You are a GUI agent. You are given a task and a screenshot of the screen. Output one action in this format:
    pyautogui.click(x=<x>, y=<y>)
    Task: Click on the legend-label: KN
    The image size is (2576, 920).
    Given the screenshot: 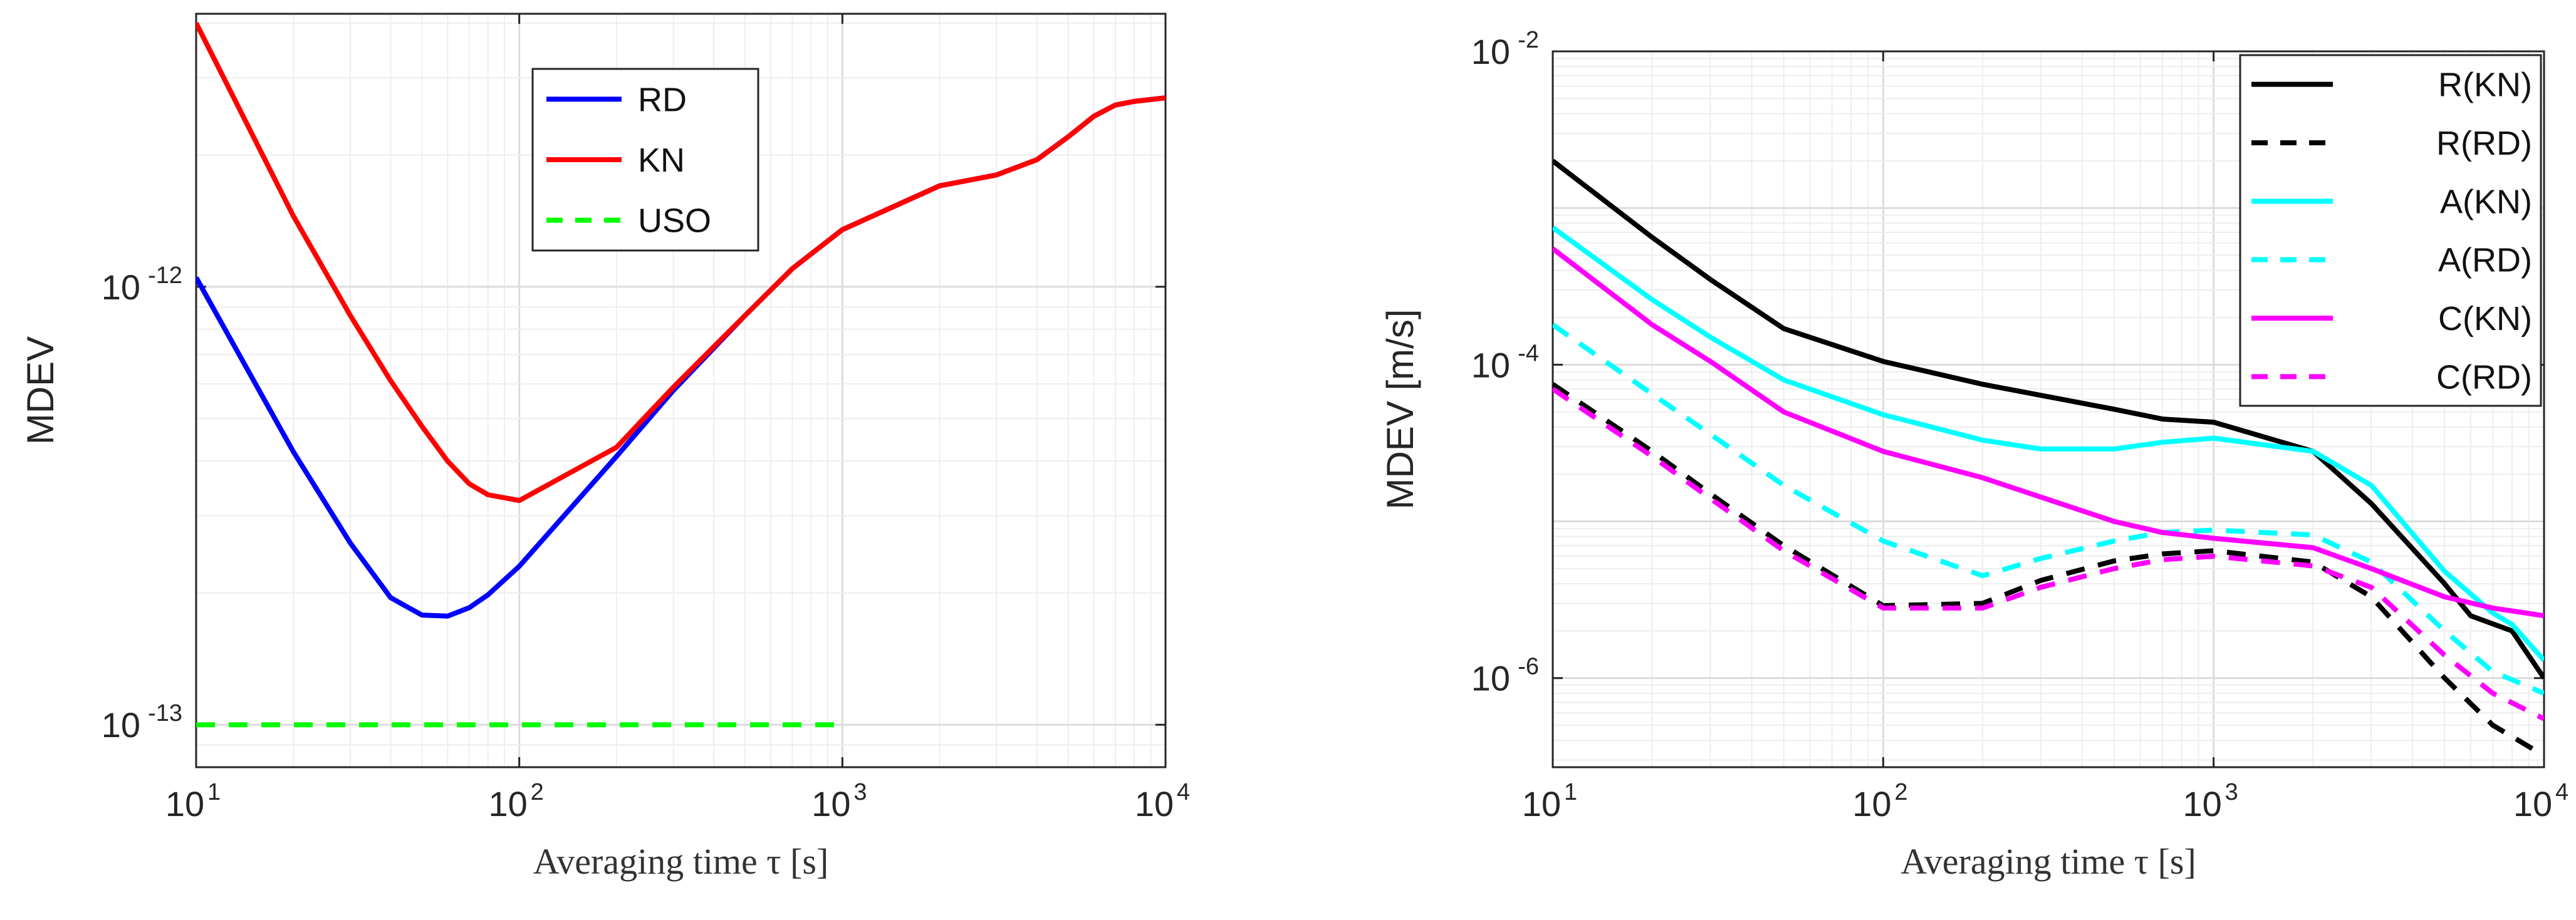 What is the action you would take?
    pyautogui.click(x=661, y=160)
    